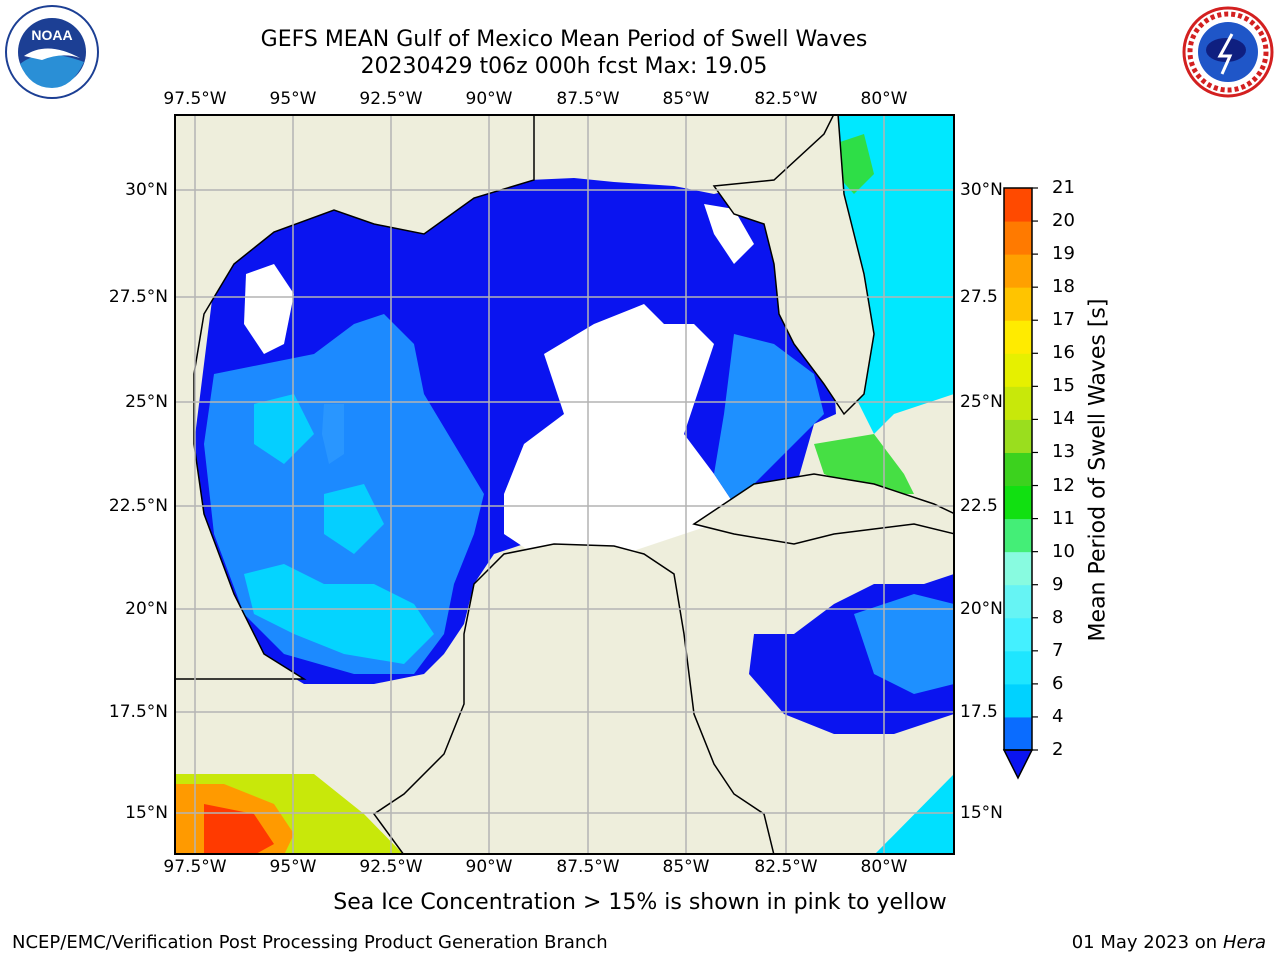  Describe the element at coordinates (146, 190) in the screenshot. I see `lat-label-left: 30°N` at that location.